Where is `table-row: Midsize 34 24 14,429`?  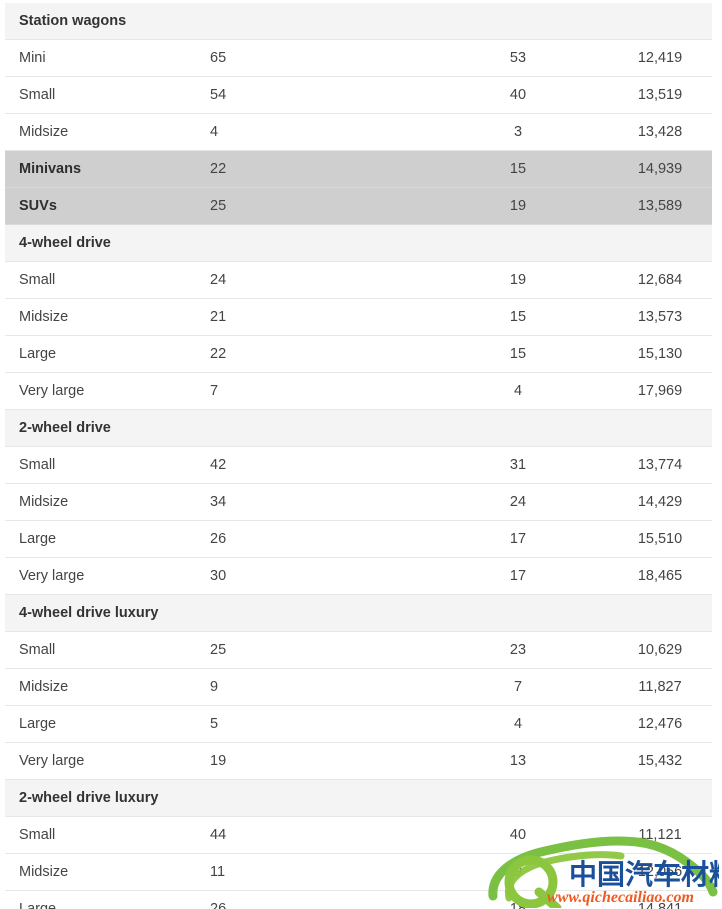 table-row: Midsize 34 24 14,429 is located at coordinates (358, 502).